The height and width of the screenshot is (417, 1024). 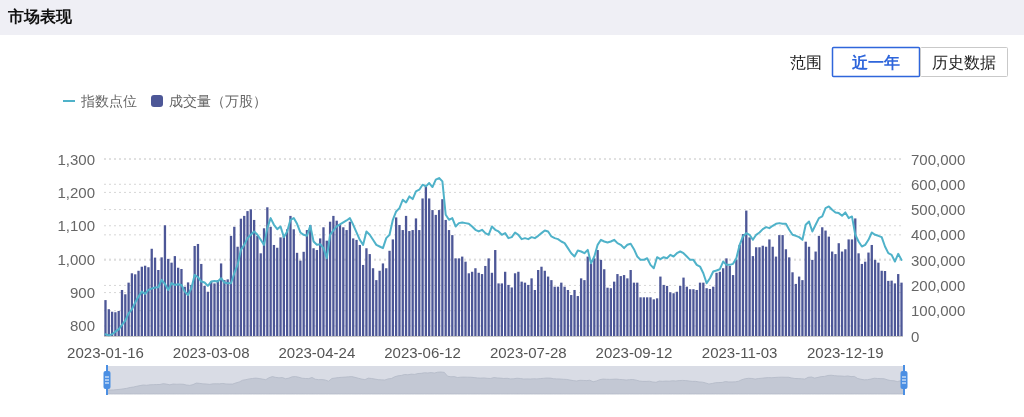 What do you see at coordinates (739, 352) in the screenshot?
I see `x-tick-label: 2023-11-03` at bounding box center [739, 352].